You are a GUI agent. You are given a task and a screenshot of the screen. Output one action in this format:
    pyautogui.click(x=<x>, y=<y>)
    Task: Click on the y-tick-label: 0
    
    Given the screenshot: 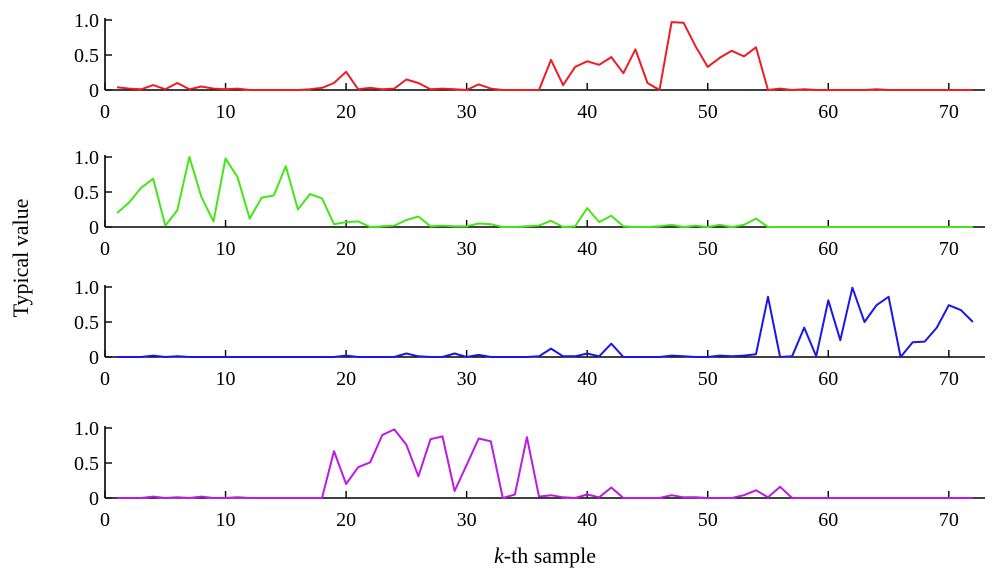 What is the action you would take?
    pyautogui.click(x=94, y=228)
    